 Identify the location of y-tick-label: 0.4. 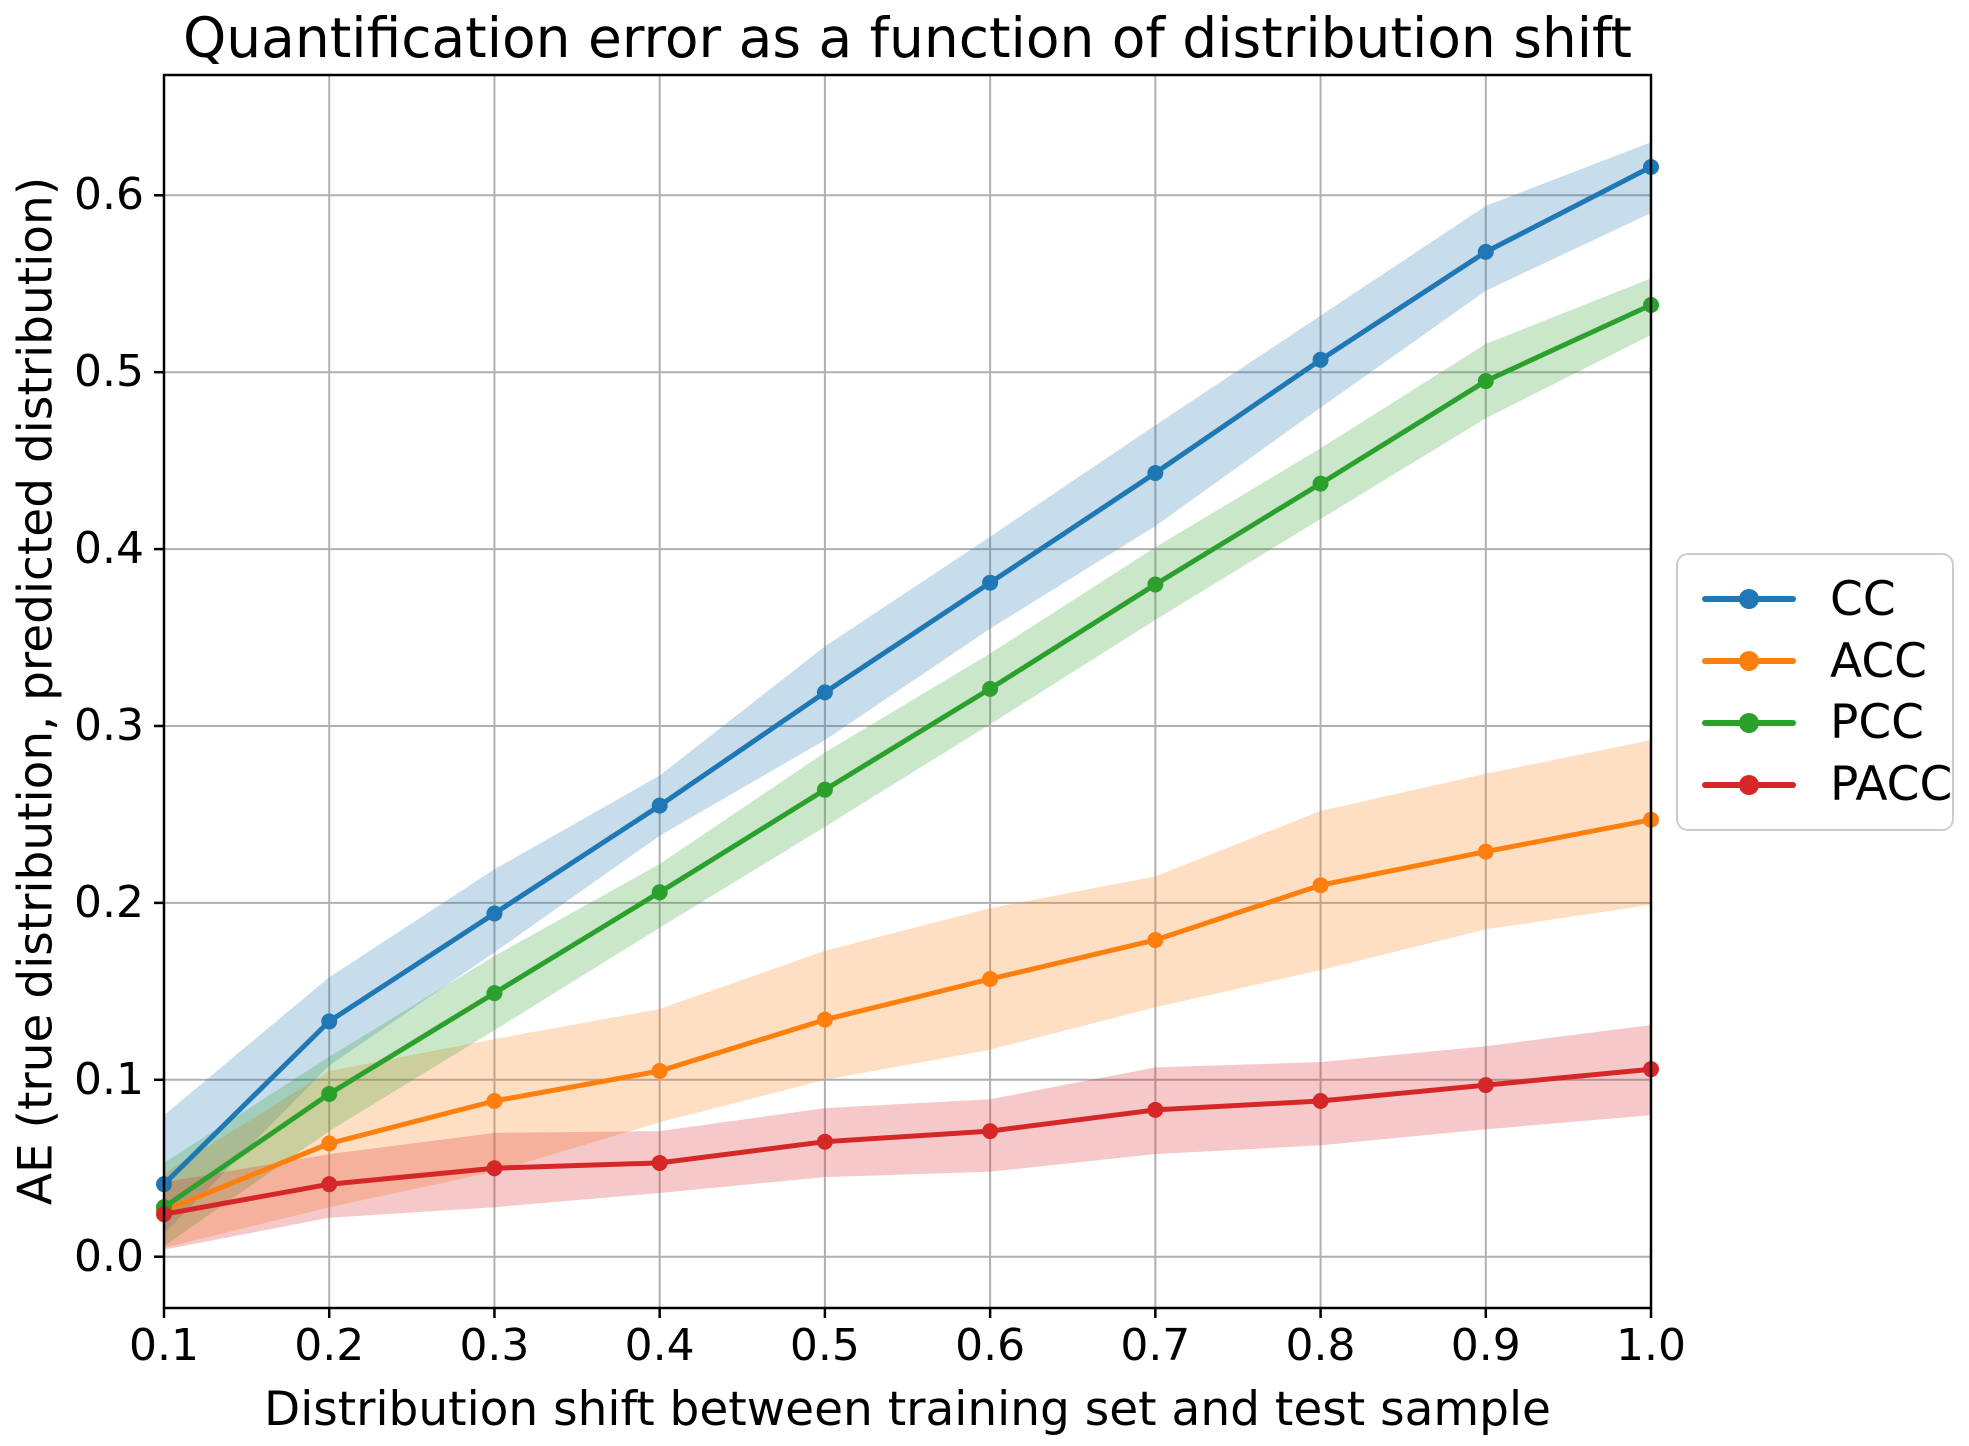
(109, 549).